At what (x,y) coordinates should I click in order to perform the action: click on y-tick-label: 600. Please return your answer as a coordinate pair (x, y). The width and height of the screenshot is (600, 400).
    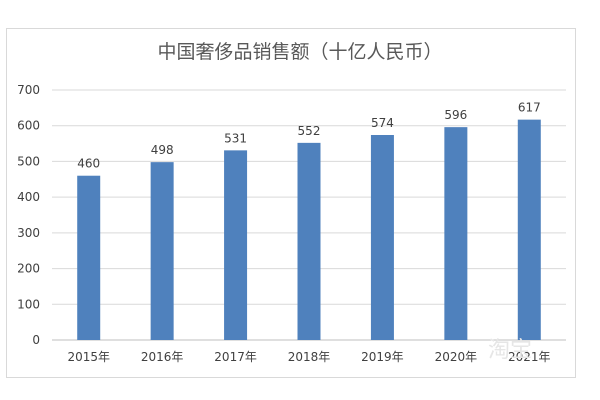
    Looking at the image, I should click on (28, 126).